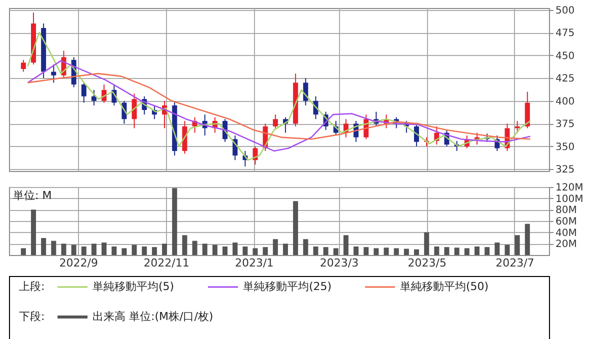 This screenshot has height=339, width=600. Describe the element at coordinates (565, 10) in the screenshot. I see `y-tick-label: 500` at that location.